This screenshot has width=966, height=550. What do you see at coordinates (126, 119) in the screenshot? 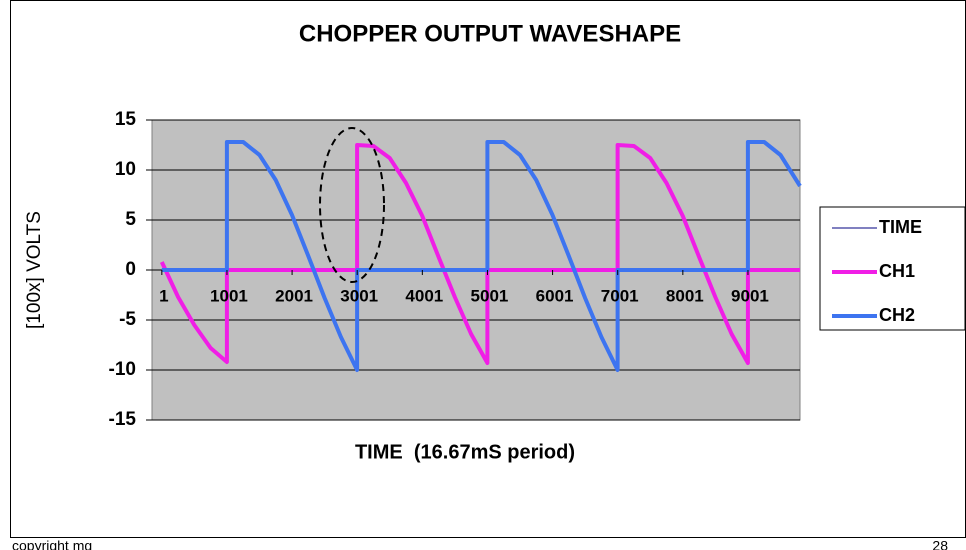
I see `y-tick-label: 15` at bounding box center [126, 119].